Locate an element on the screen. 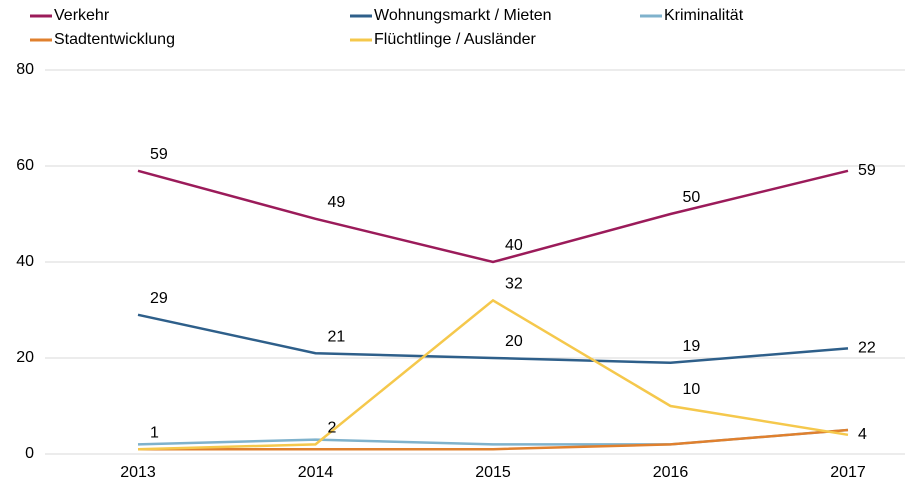 This screenshot has width=924, height=486. data-label: 2 is located at coordinates (332, 428).